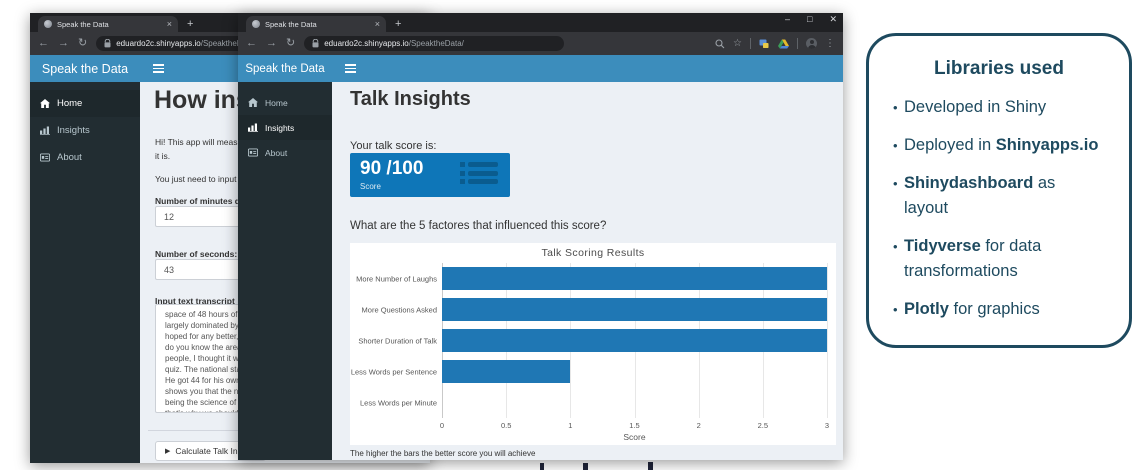 The image size is (1140, 470). I want to click on seconds-label: Number of seconds:, so click(196, 254).